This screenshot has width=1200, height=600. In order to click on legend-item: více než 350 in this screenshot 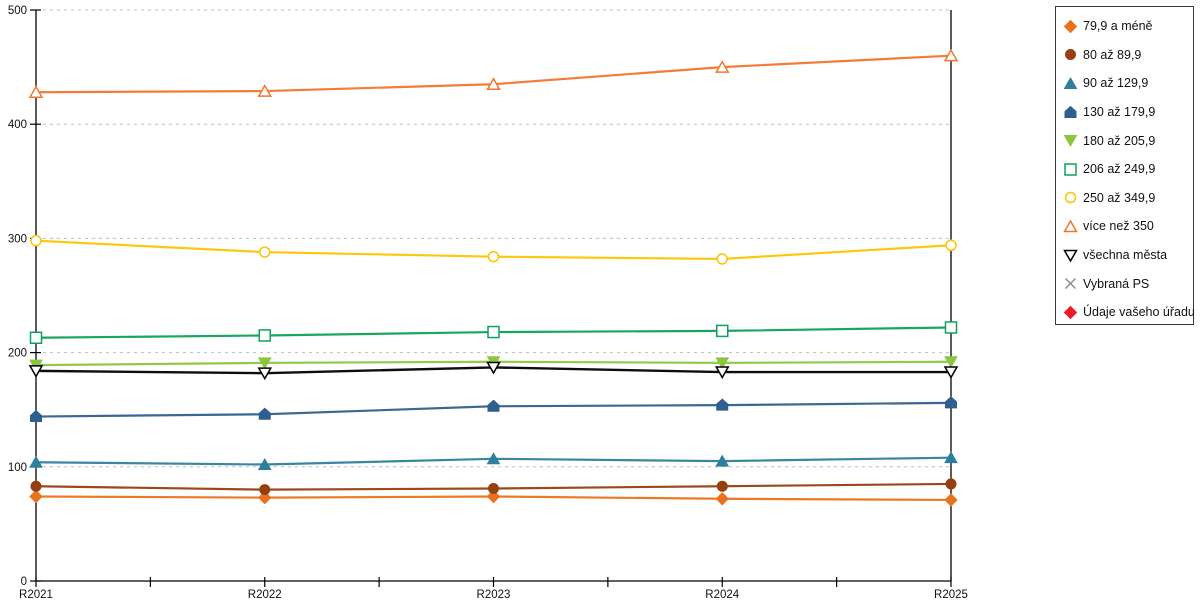, I will do `click(1124, 226)`.